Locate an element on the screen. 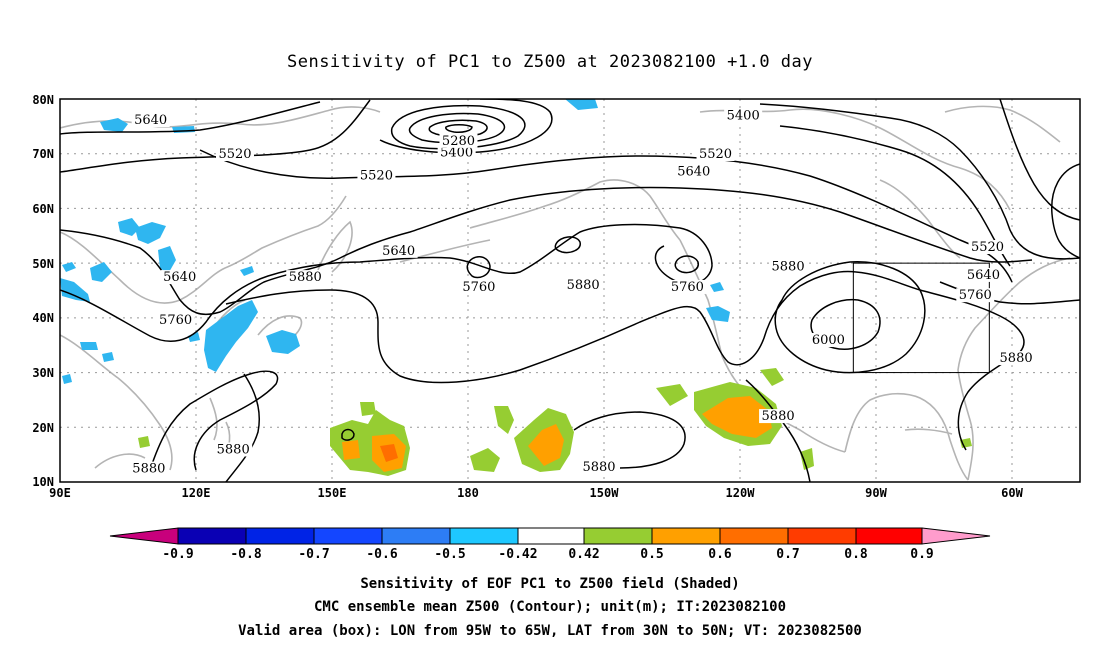 The width and height of the screenshot is (1100, 650). contour-6000-high-outer is located at coordinates (850, 317).